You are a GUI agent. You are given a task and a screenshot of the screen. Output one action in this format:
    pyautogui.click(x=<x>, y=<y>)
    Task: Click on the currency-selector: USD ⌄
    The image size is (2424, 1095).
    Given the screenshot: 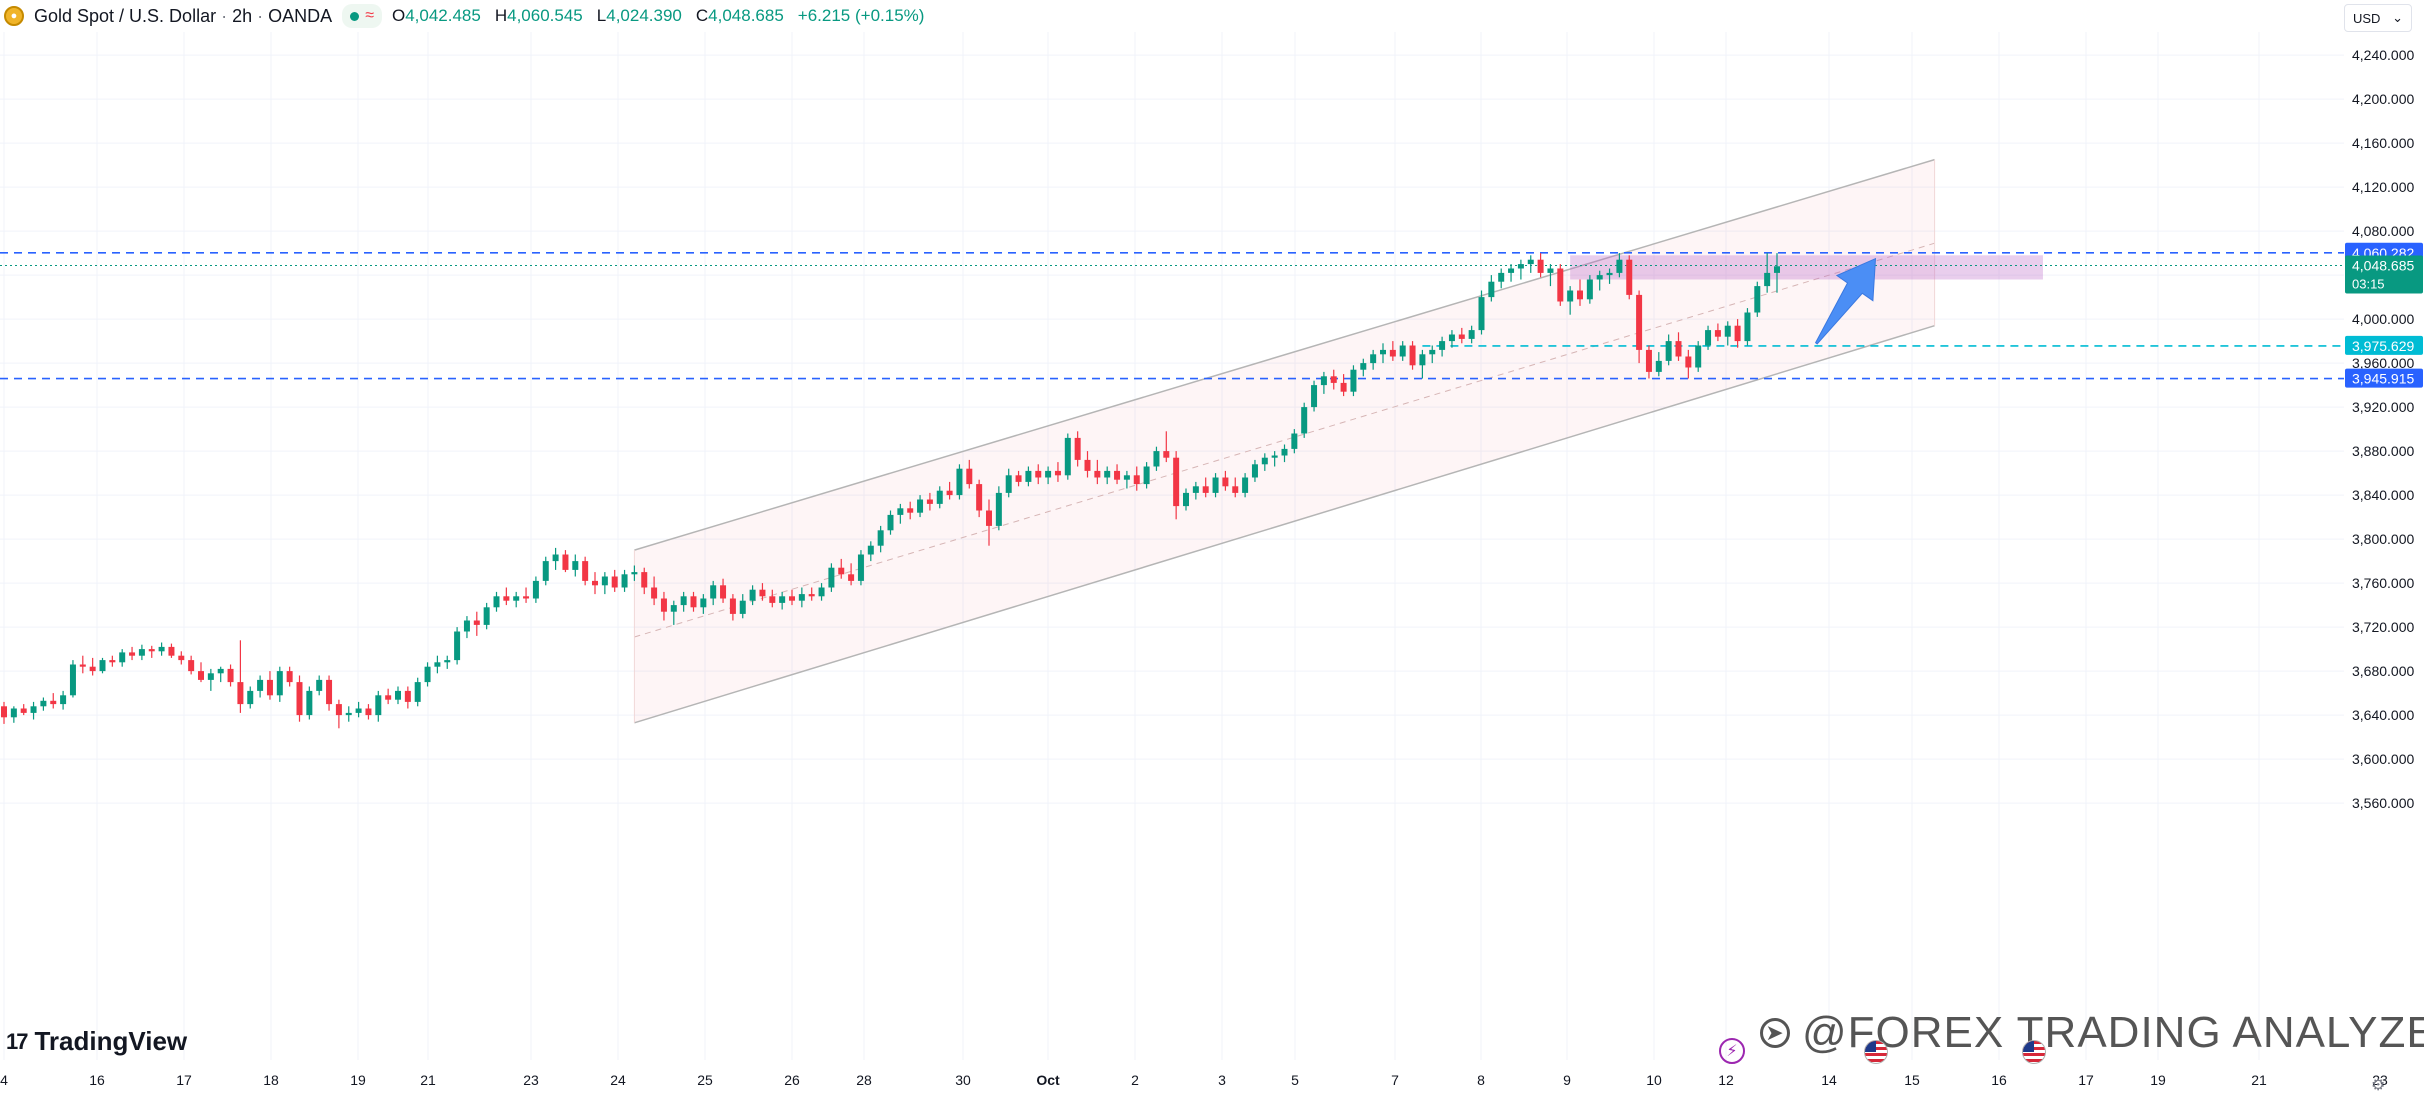 What is the action you would take?
    pyautogui.click(x=2378, y=18)
    